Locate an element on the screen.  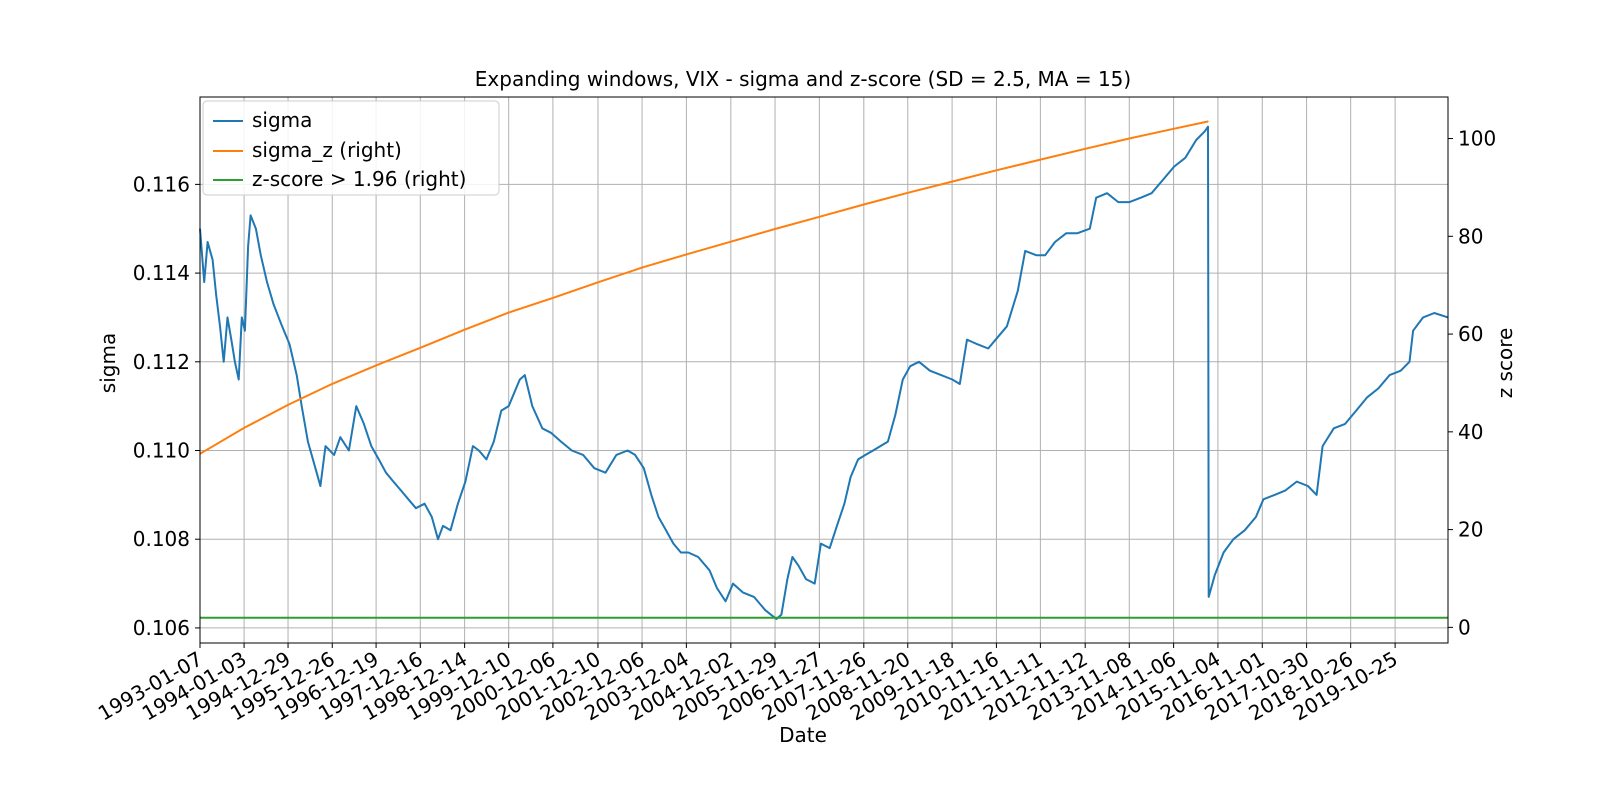
y-tick-label-left: 0.110 is located at coordinates (161, 451).